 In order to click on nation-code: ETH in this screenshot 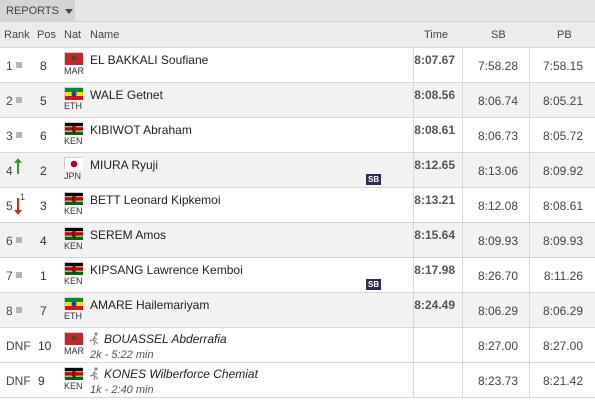, I will do `click(73, 106)`.